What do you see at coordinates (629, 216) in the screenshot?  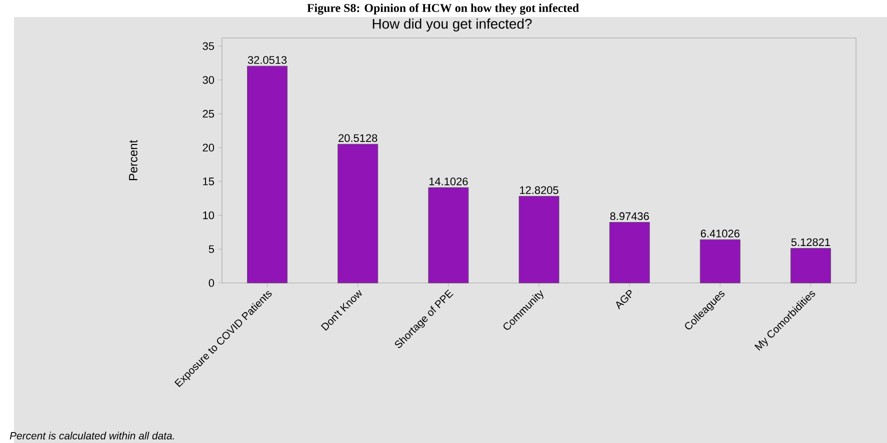 I see `data-label: 8.97436` at bounding box center [629, 216].